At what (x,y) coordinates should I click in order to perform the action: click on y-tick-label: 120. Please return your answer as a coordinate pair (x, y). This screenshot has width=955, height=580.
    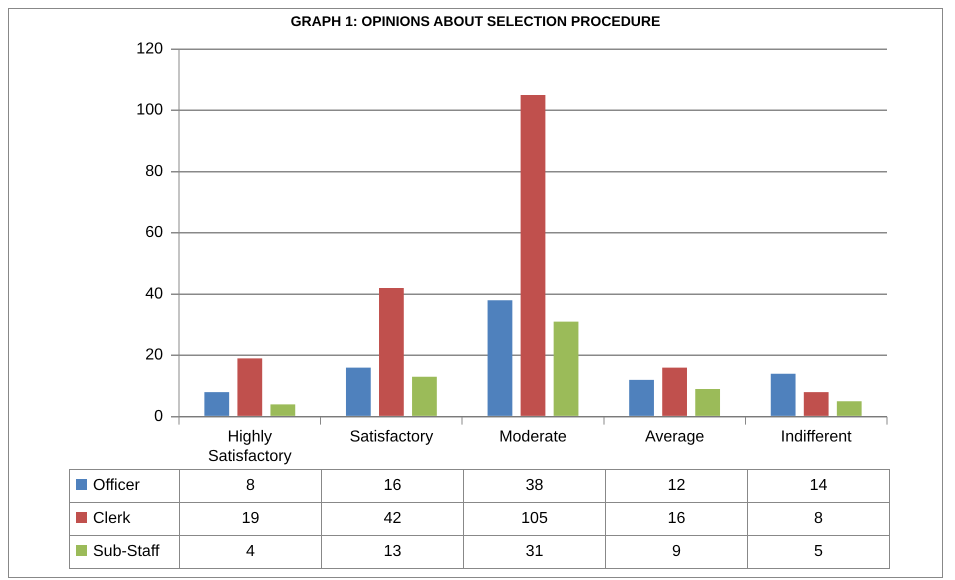
    Looking at the image, I should click on (150, 49).